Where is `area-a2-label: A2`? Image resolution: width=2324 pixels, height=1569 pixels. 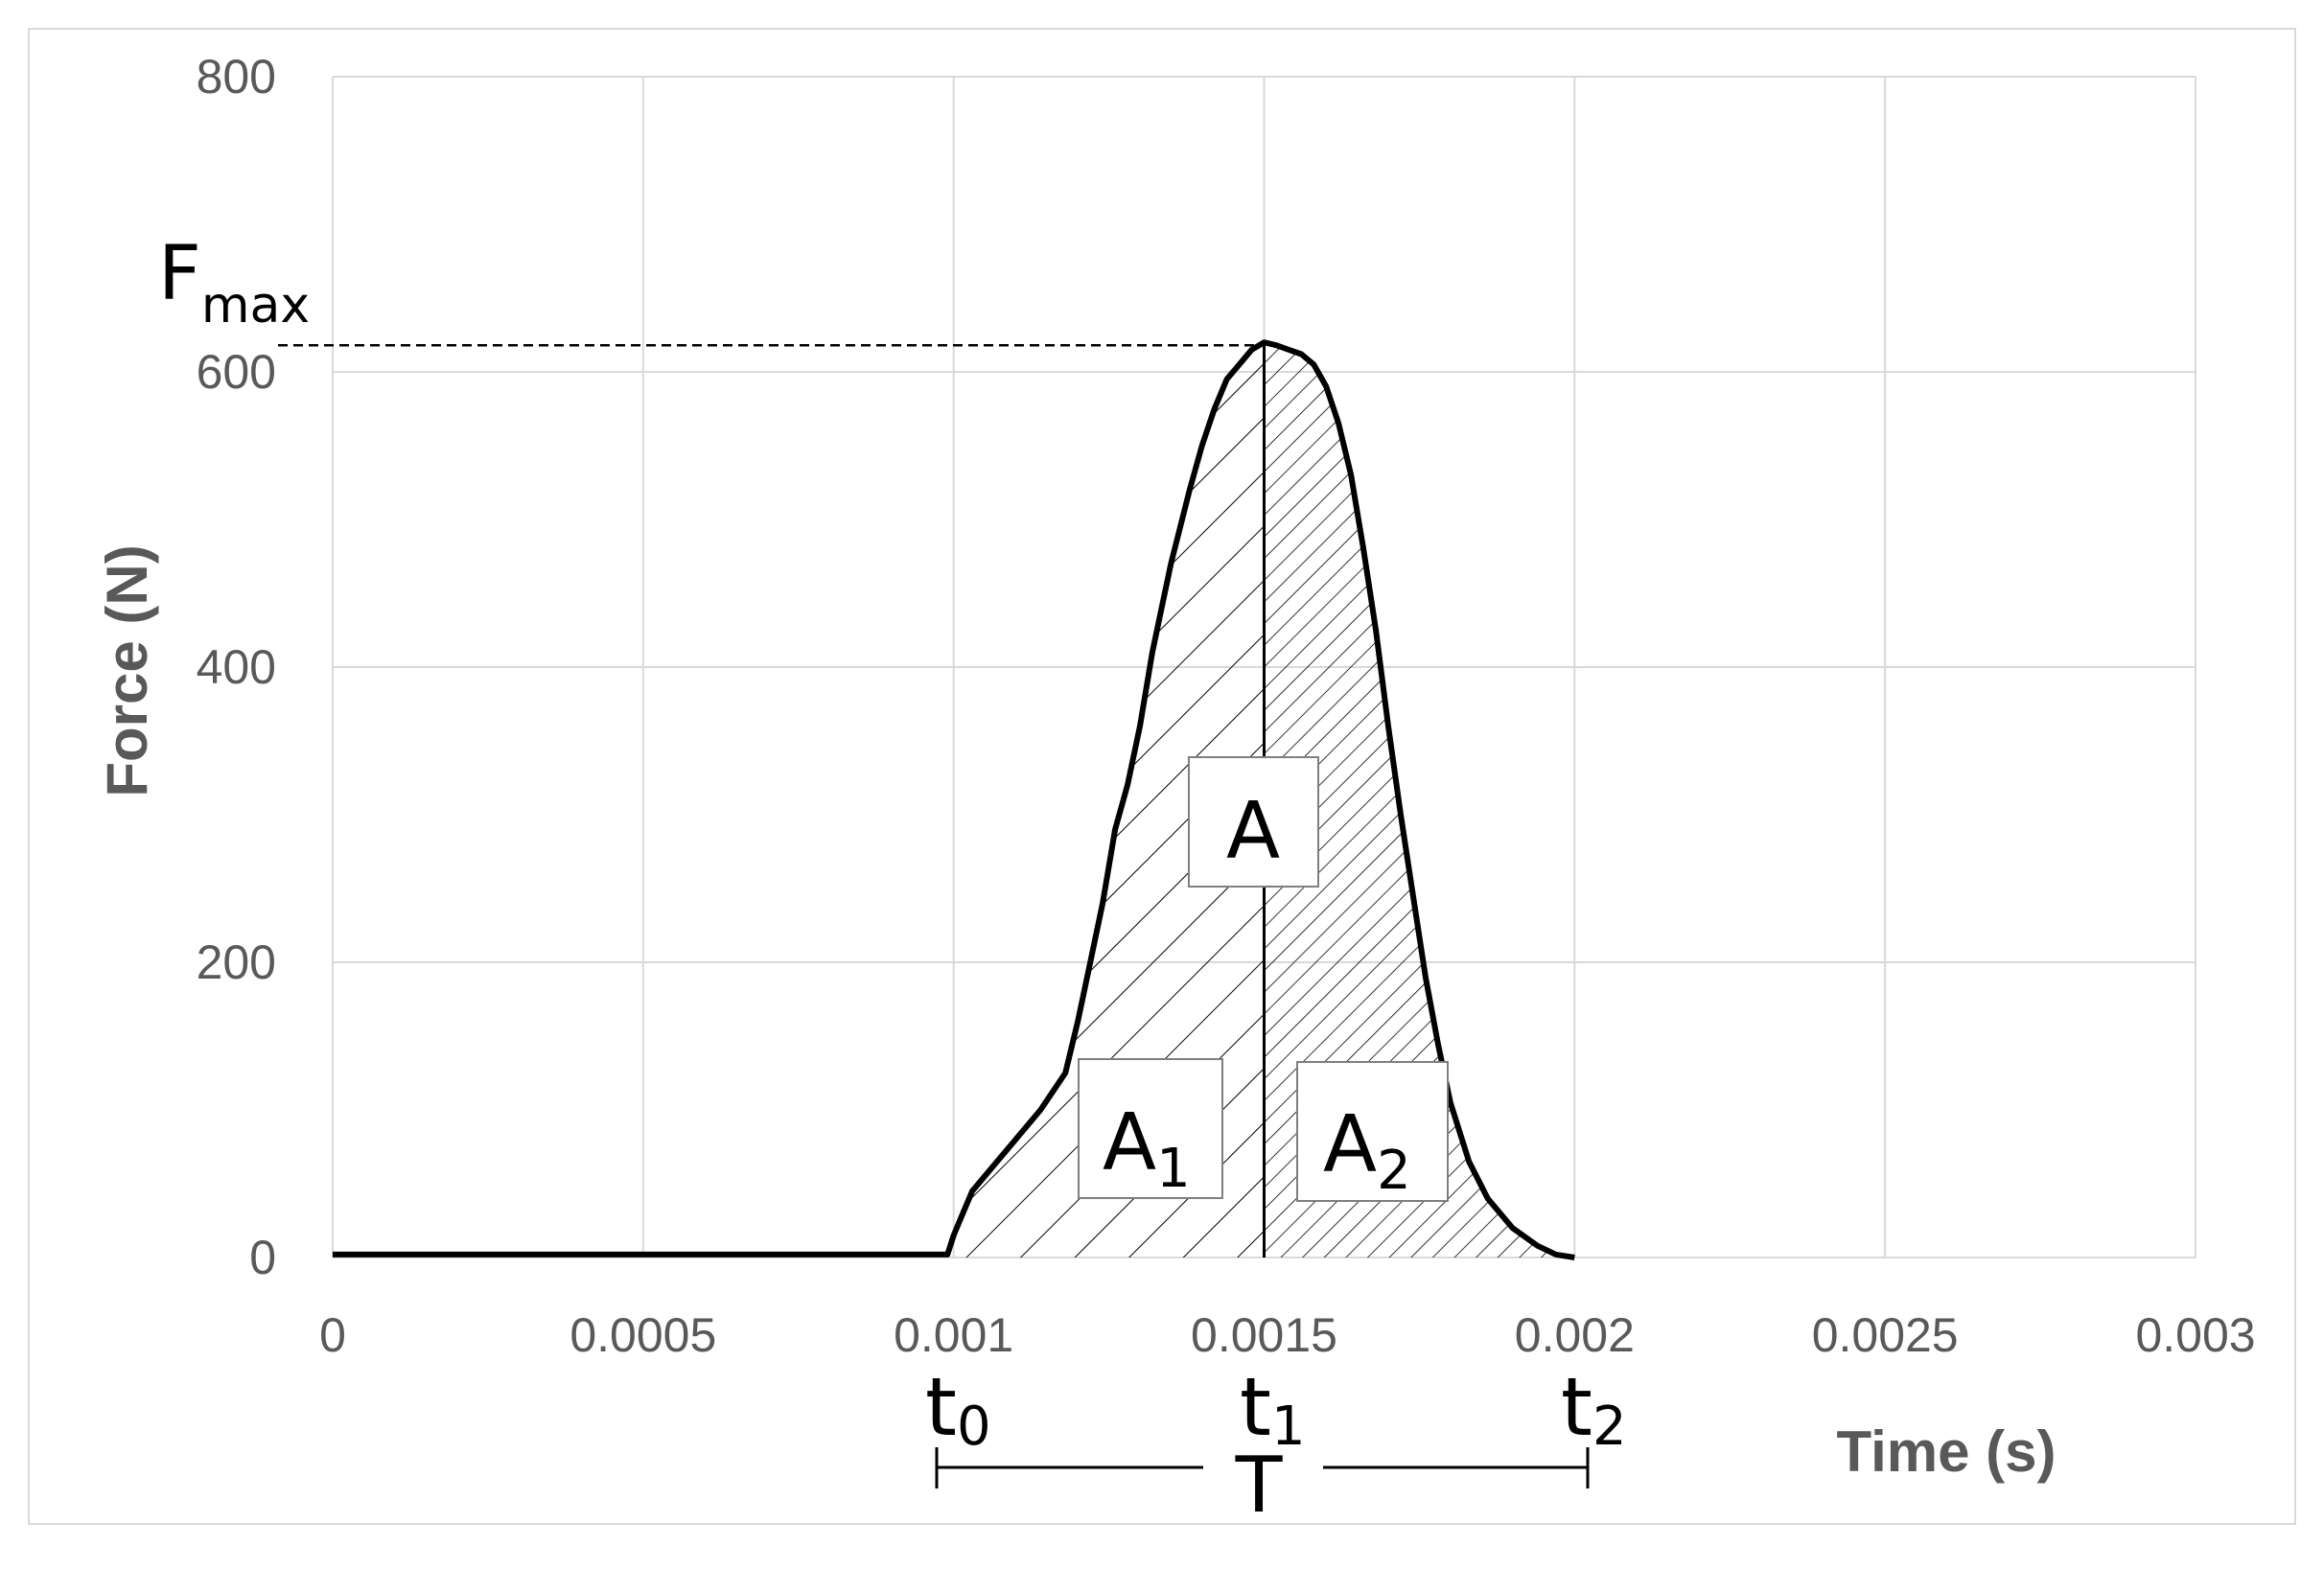 area-a2-label: A2 is located at coordinates (1367, 1151).